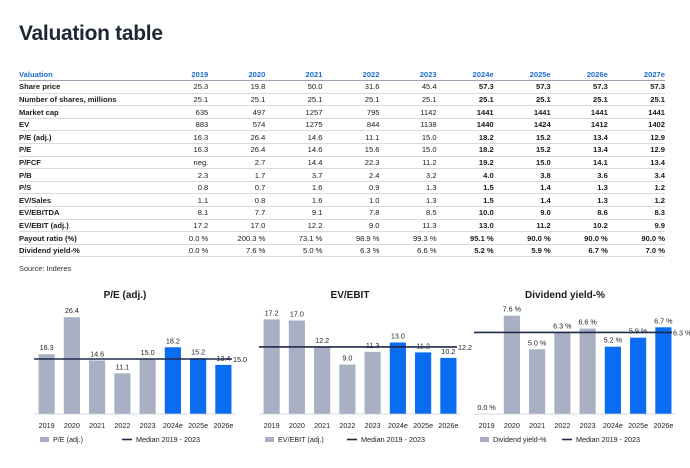 This screenshot has width=690, height=468. I want to click on table-cell: 17.0, so click(237, 226).